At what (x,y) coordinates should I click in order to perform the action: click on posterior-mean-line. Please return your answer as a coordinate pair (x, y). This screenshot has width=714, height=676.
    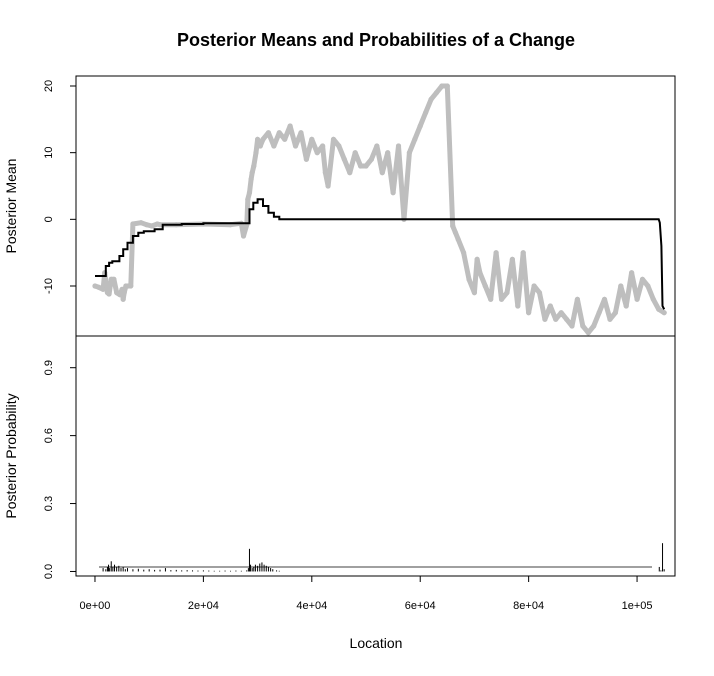
    Looking at the image, I should click on (380, 254).